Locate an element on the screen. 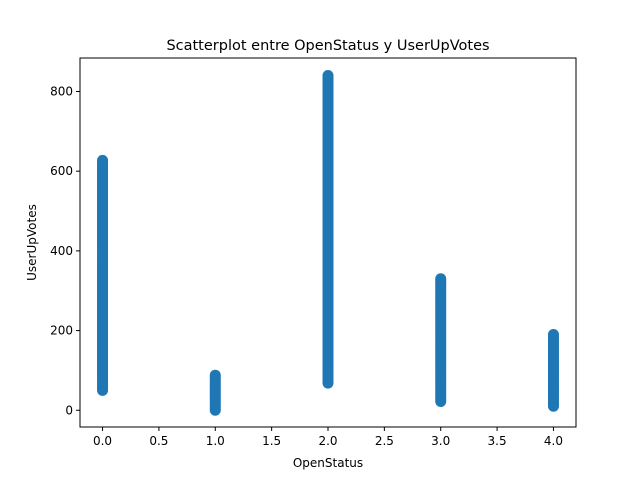 The height and width of the screenshot is (480, 640). x-tick-label: 0.0 is located at coordinates (102, 441).